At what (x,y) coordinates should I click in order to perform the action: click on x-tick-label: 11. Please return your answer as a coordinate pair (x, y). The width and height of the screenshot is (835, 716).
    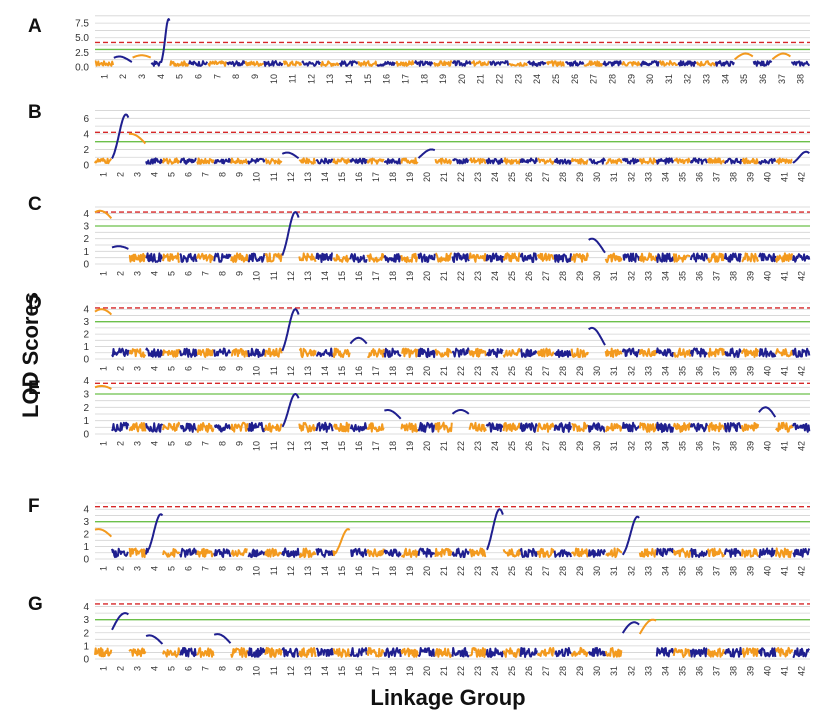
    Looking at the image, I should click on (274, 670).